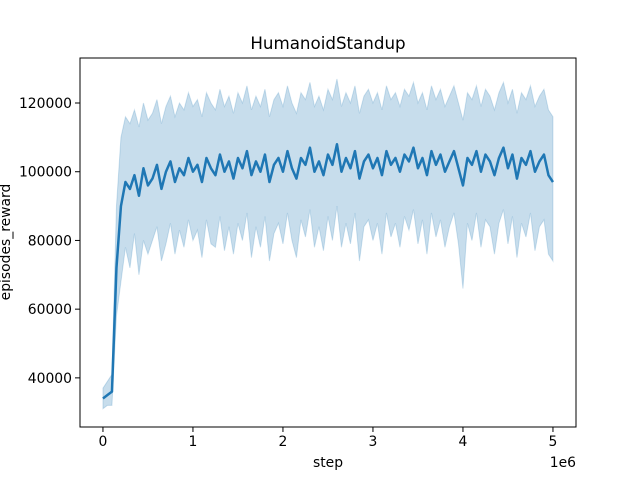  What do you see at coordinates (327, 43) in the screenshot?
I see `chart-title: HumanoidStandup` at bounding box center [327, 43].